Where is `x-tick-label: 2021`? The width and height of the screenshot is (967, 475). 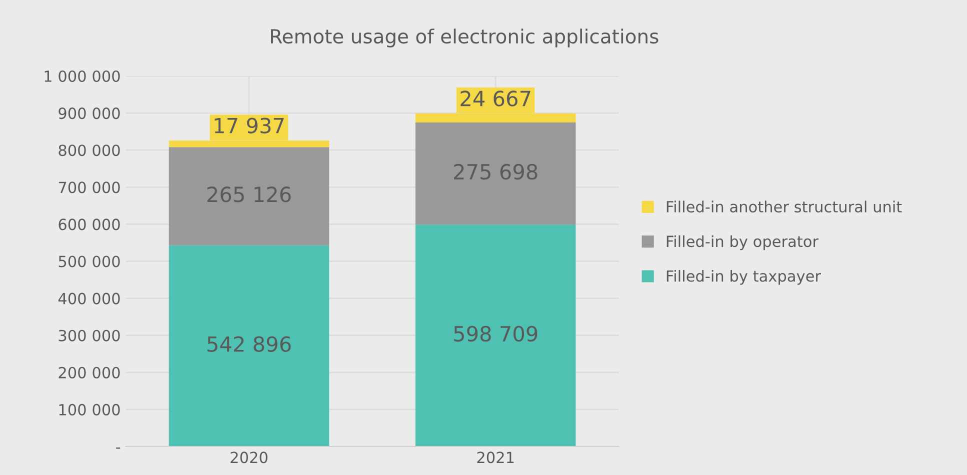
x-tick-label: 2021 is located at coordinates (495, 458).